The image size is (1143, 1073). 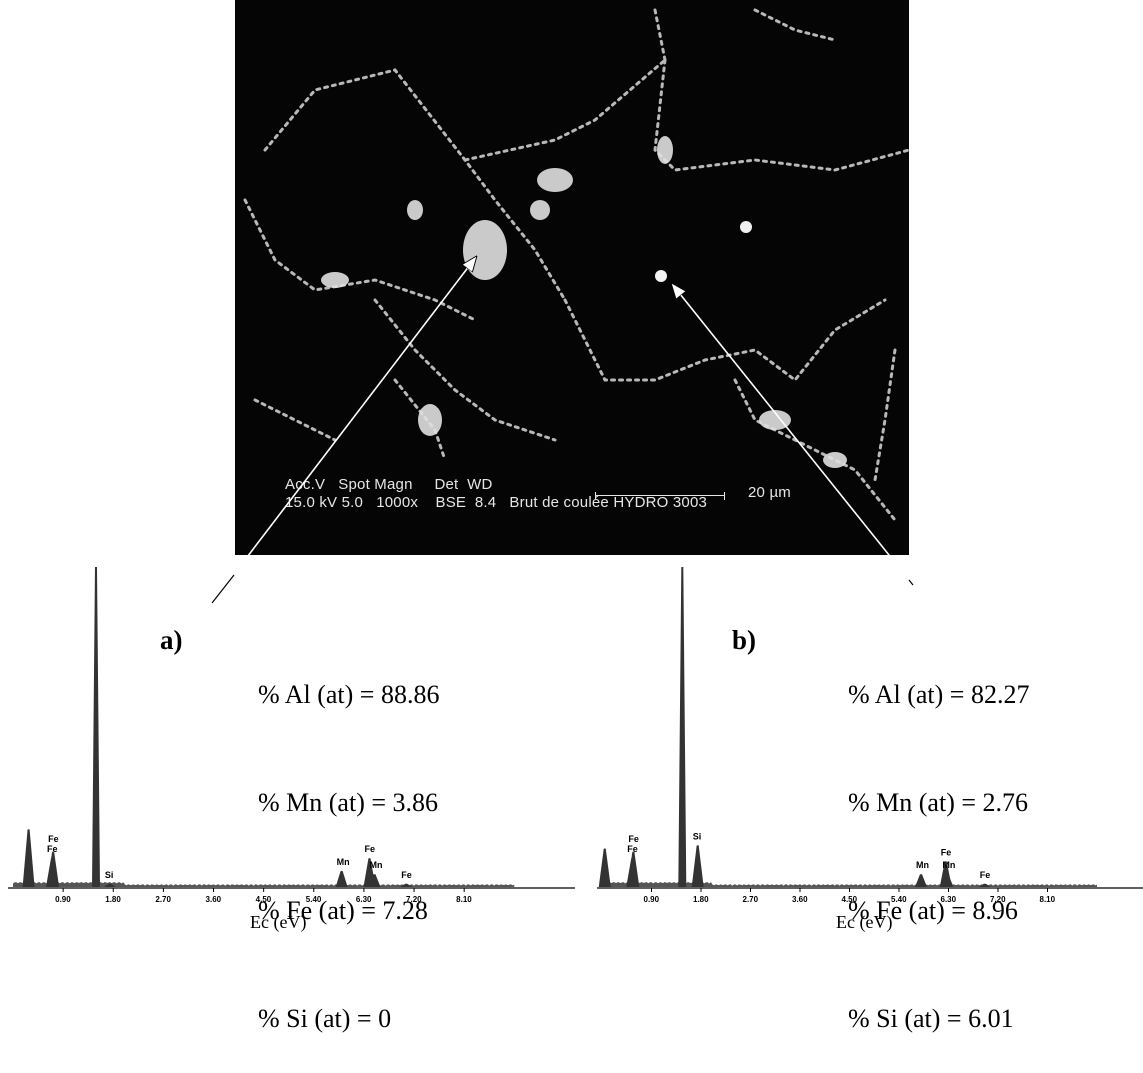 What do you see at coordinates (933, 910) in the screenshot?
I see `panel-b-fe: % Fe (at) = 8.96` at bounding box center [933, 910].